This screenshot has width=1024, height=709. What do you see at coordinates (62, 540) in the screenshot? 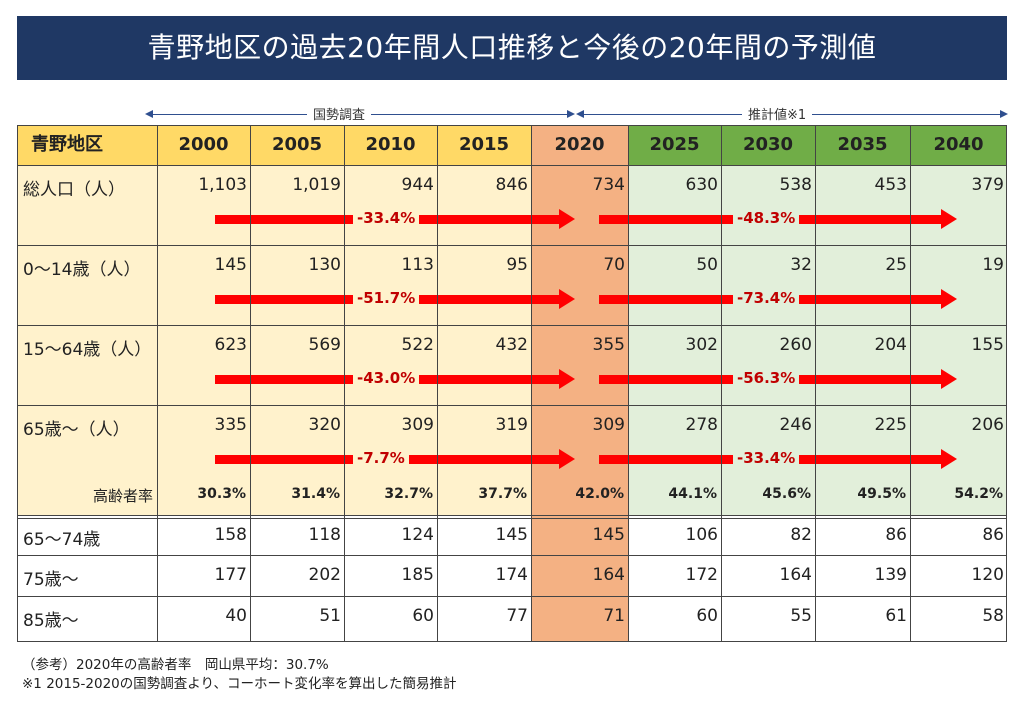
I see `sub-row-label: 65～74歳` at bounding box center [62, 540].